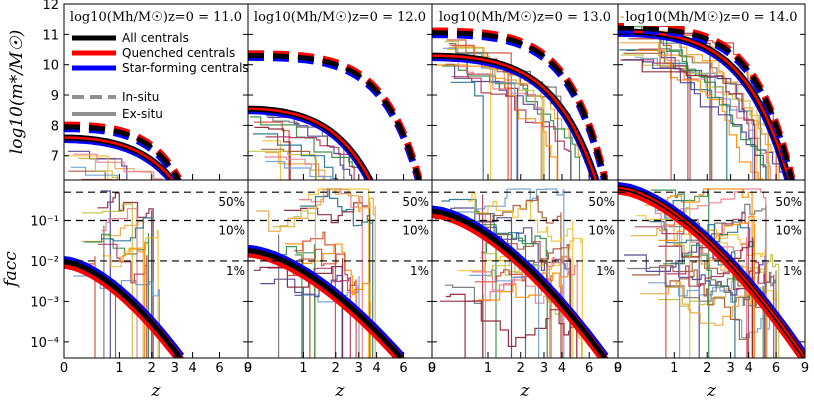  Describe the element at coordinates (55, 96) in the screenshot. I see `y-top-tick-label: 9` at that location.